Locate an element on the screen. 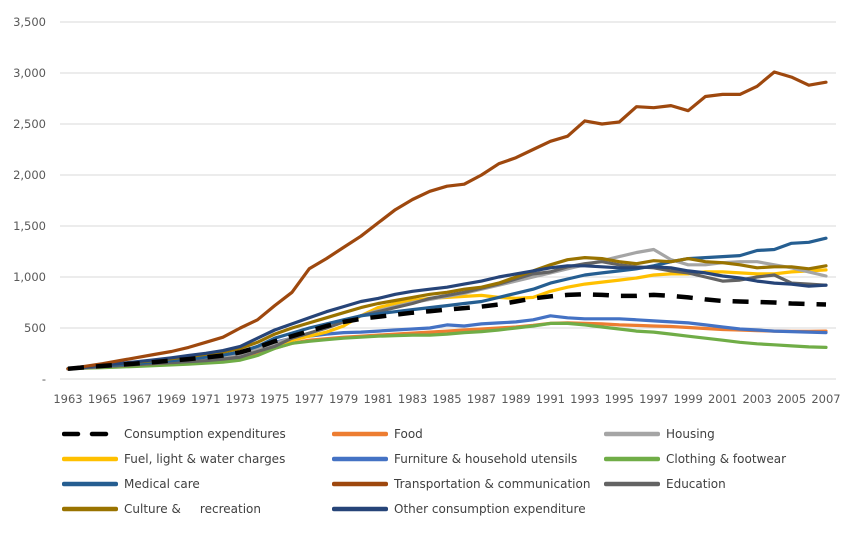 The image size is (866, 535). legend-item: Medical care is located at coordinates (131, 484).